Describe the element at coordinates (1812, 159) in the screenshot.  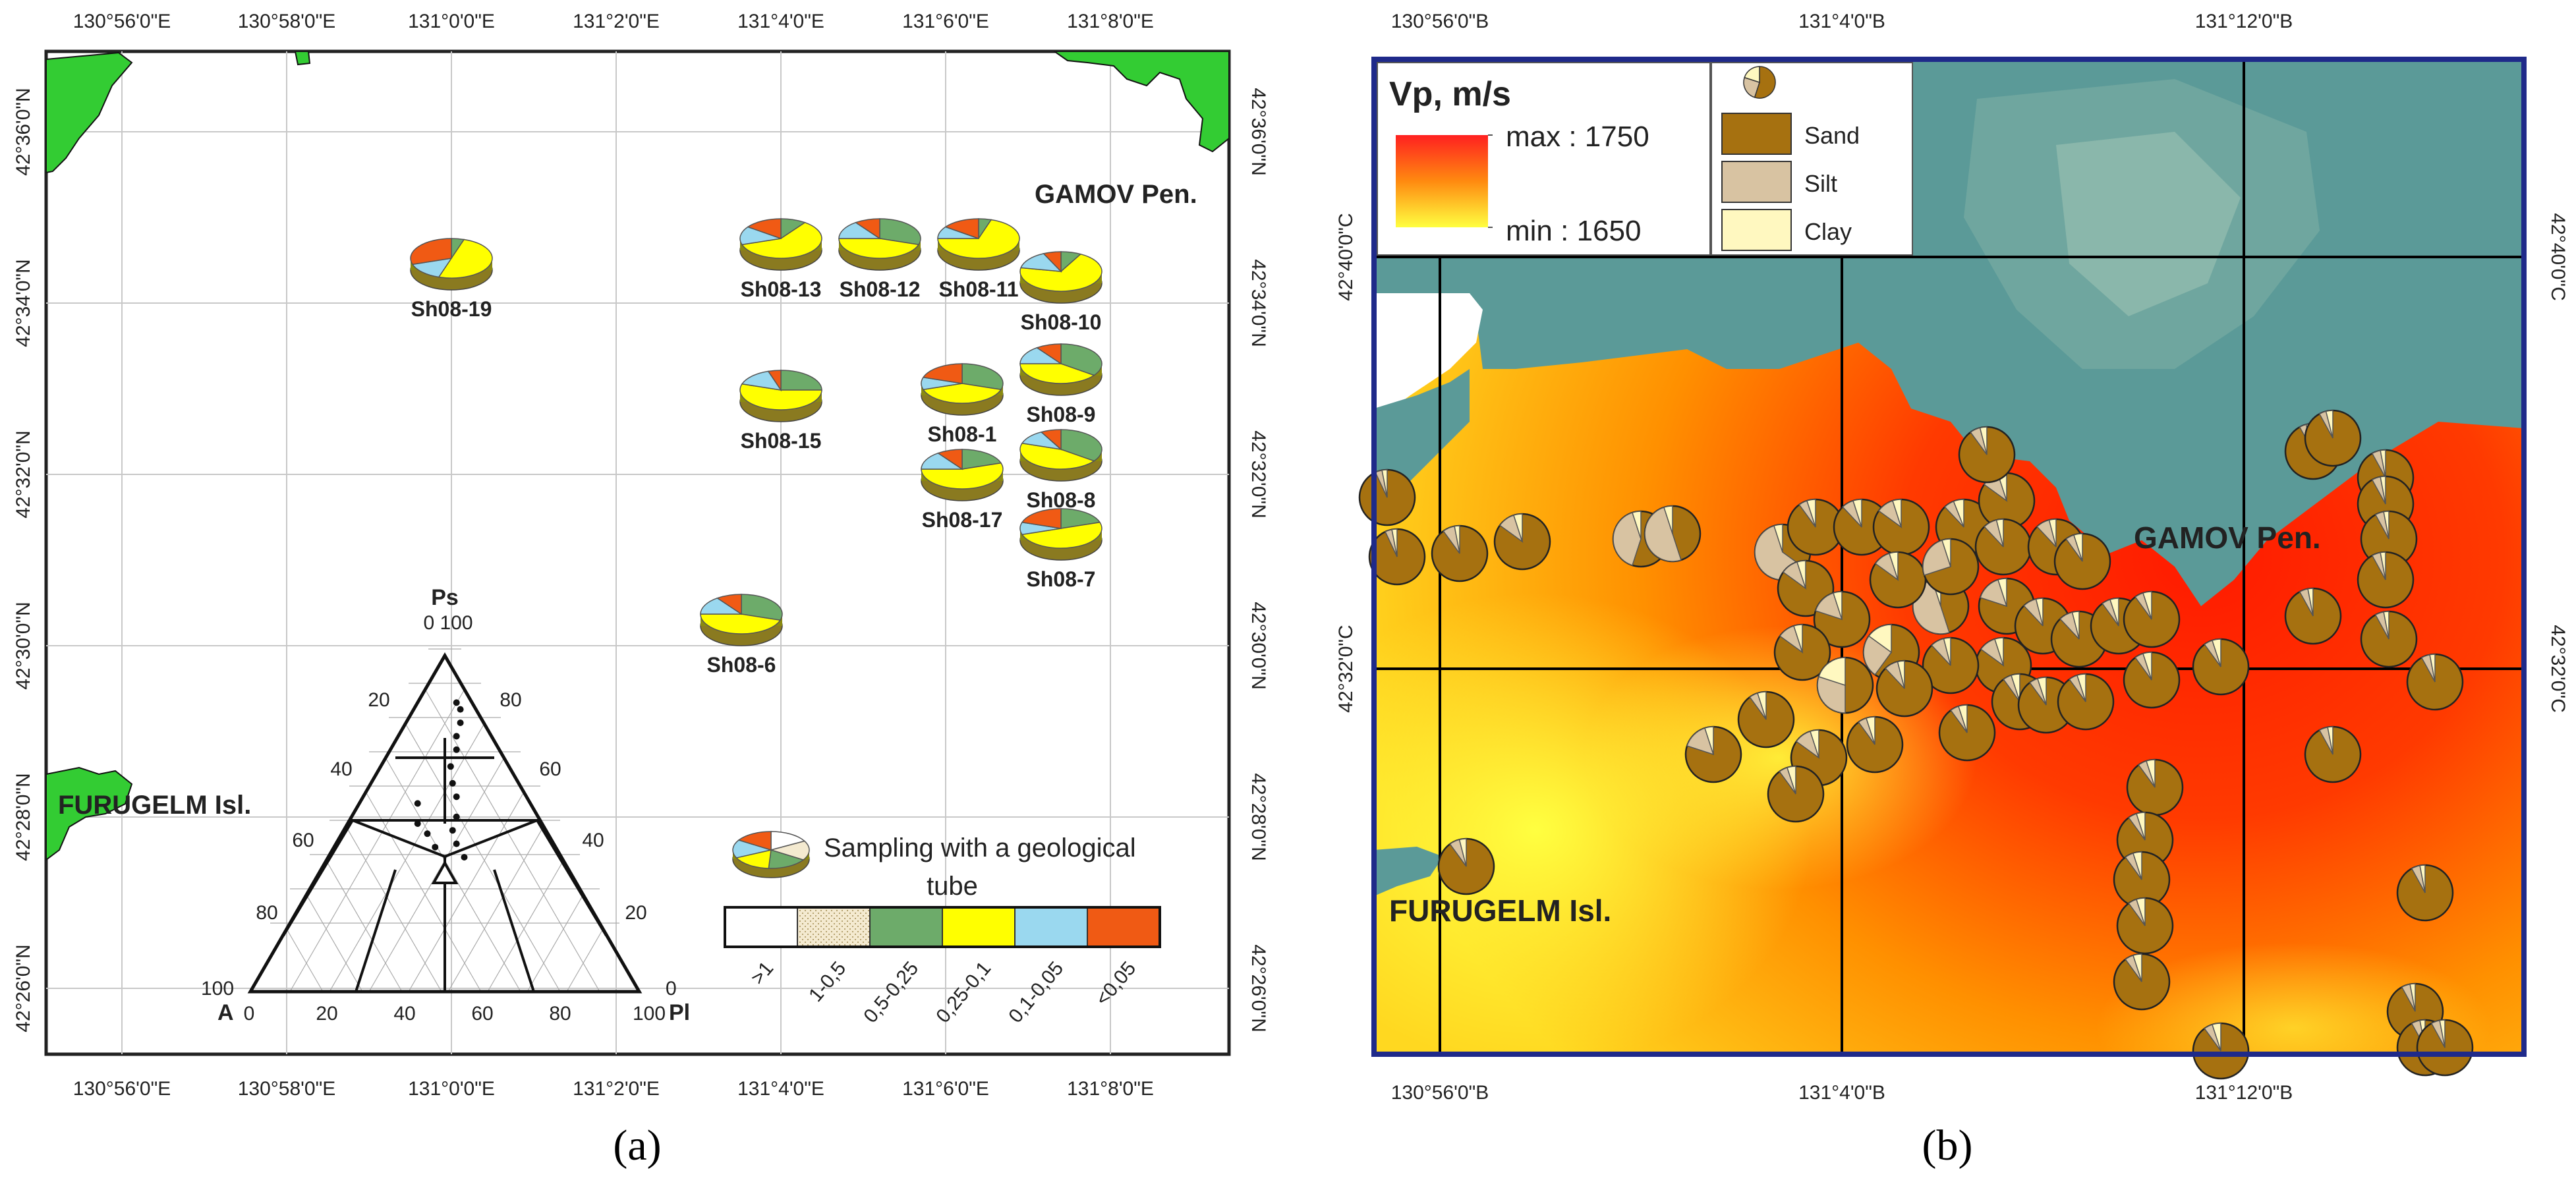
I see `sediment-legend: Sand Silt Clay` at that location.